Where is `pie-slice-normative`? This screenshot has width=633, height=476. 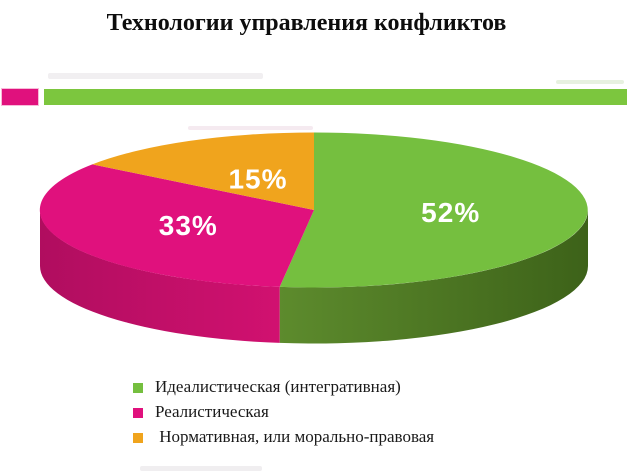
pie-slice-normative is located at coordinates (203, 171).